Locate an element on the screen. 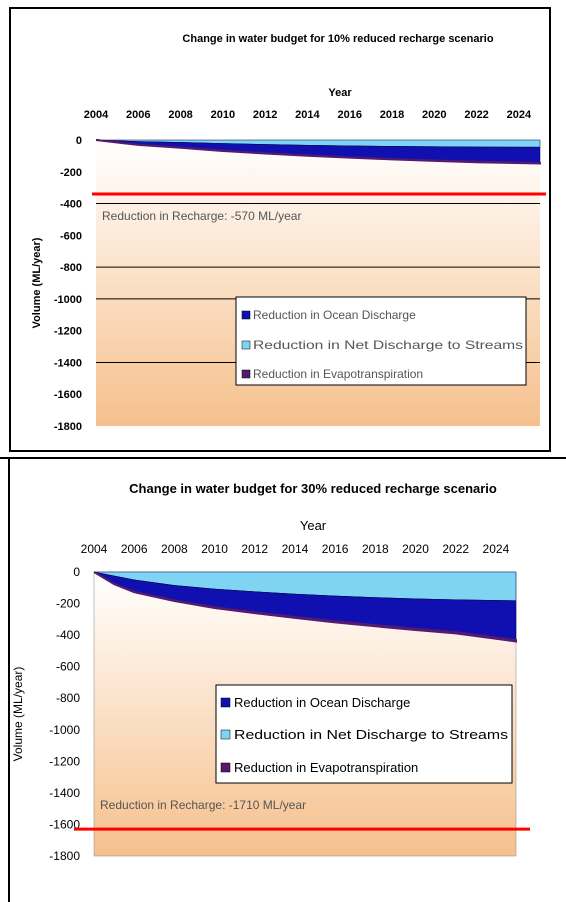 The height and width of the screenshot is (902, 566). recharge-annotation: Reduction in Recharge: -1710 ML/year is located at coordinates (203, 805).